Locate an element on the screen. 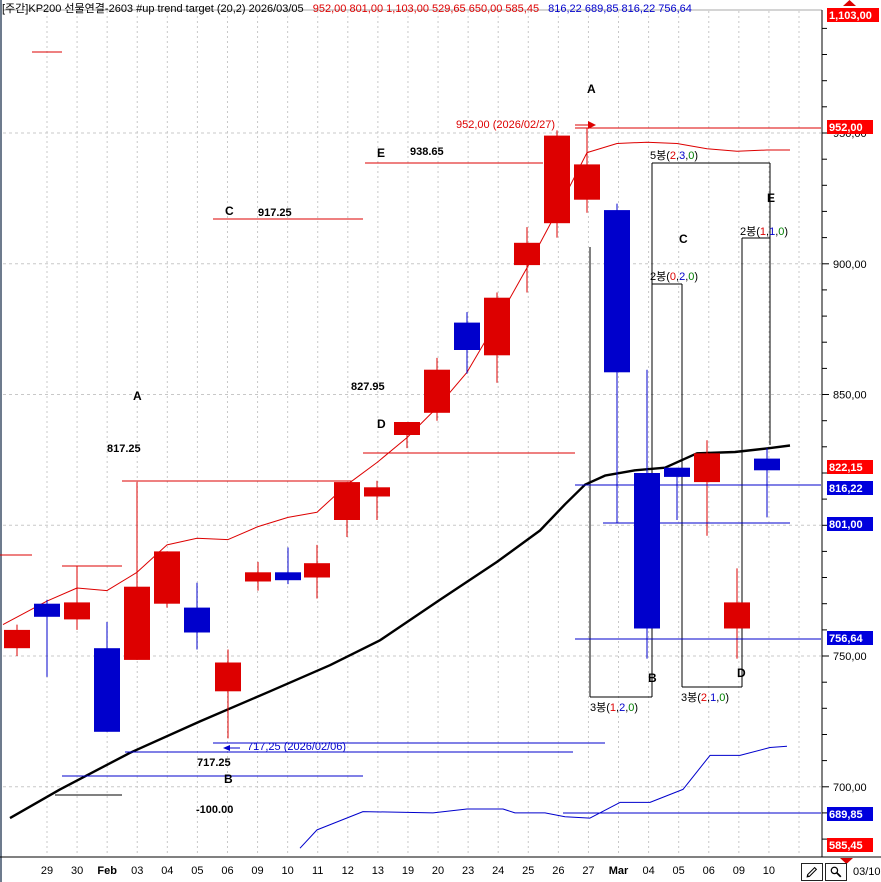 The height and width of the screenshot is (882, 881). bottom-toolbar: 03/10 is located at coordinates (841, 871).